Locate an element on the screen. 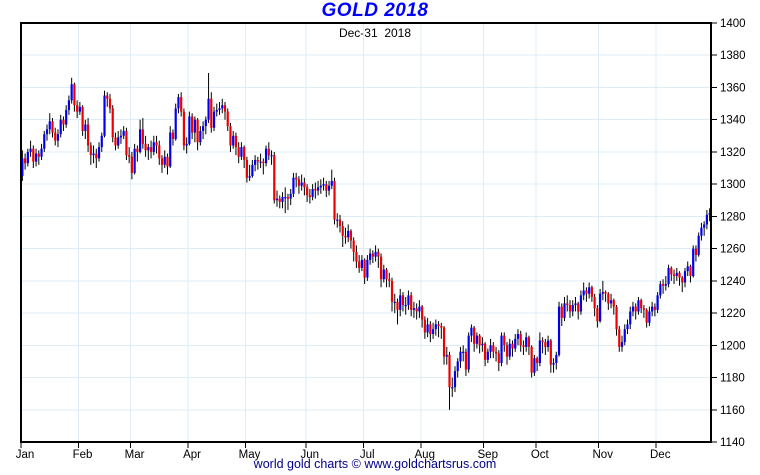 The width and height of the screenshot is (760, 475). y-tick-label: 1160 is located at coordinates (732, 411).